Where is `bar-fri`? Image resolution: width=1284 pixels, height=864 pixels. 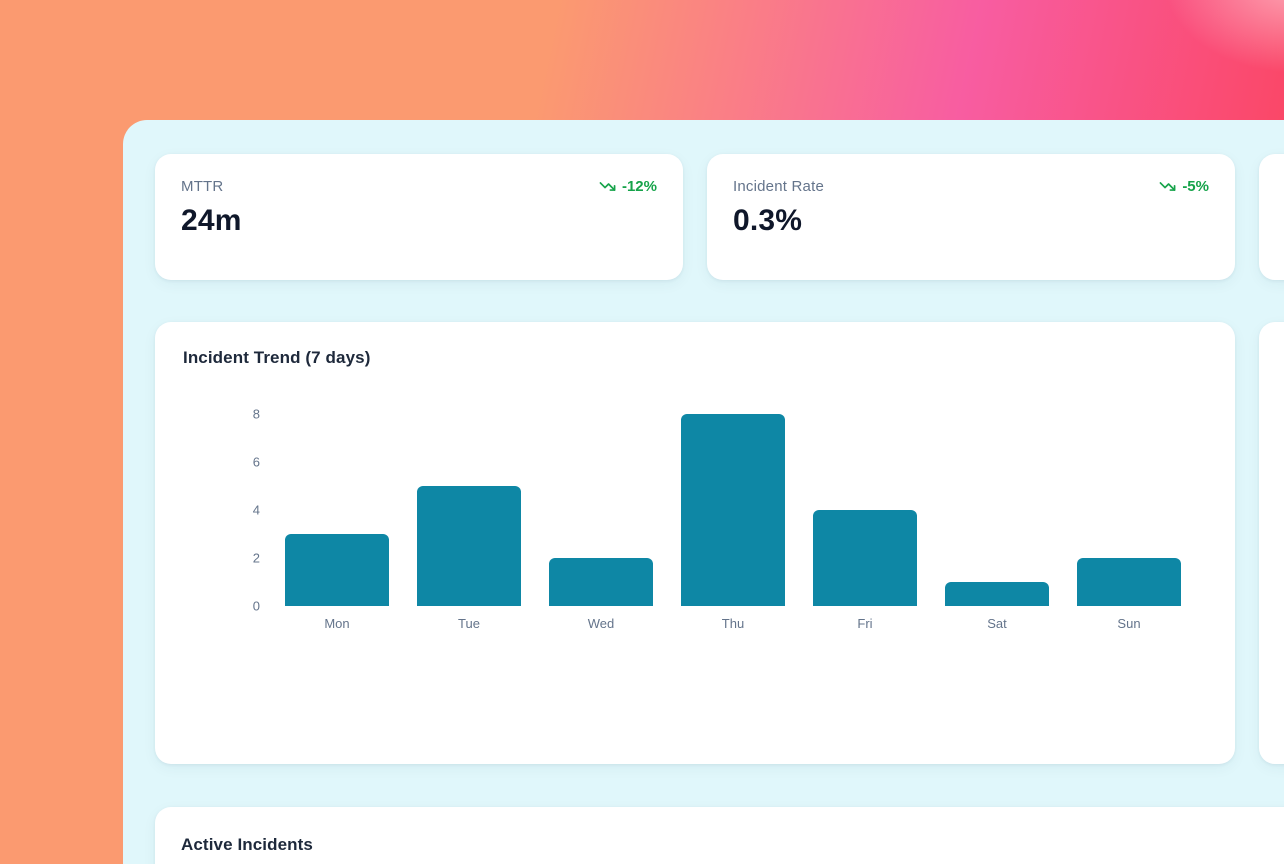 bar-fri is located at coordinates (865, 558).